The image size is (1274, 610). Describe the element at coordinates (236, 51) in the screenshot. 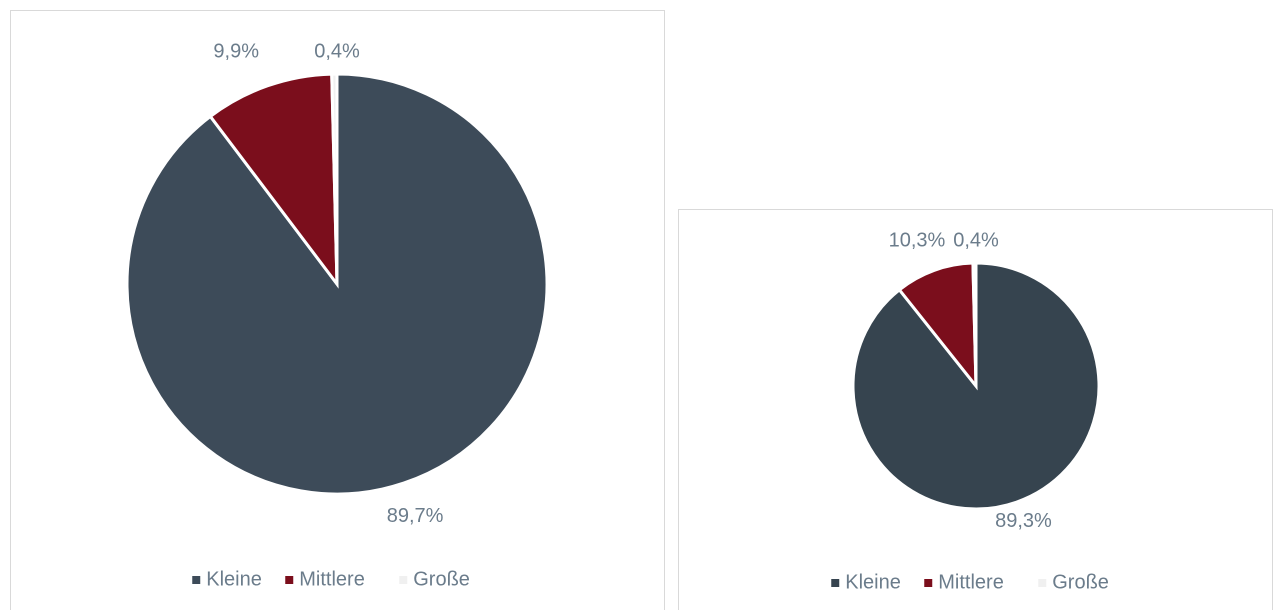

I see `data-label: 9,9%` at that location.